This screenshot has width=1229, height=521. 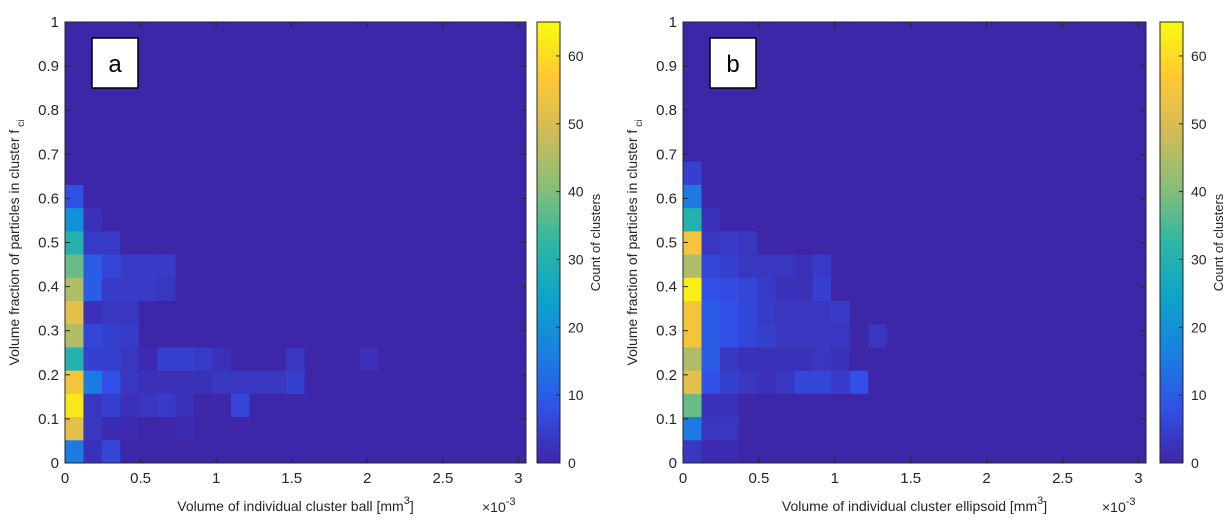 I want to click on panel-label-box, so click(x=115, y=63).